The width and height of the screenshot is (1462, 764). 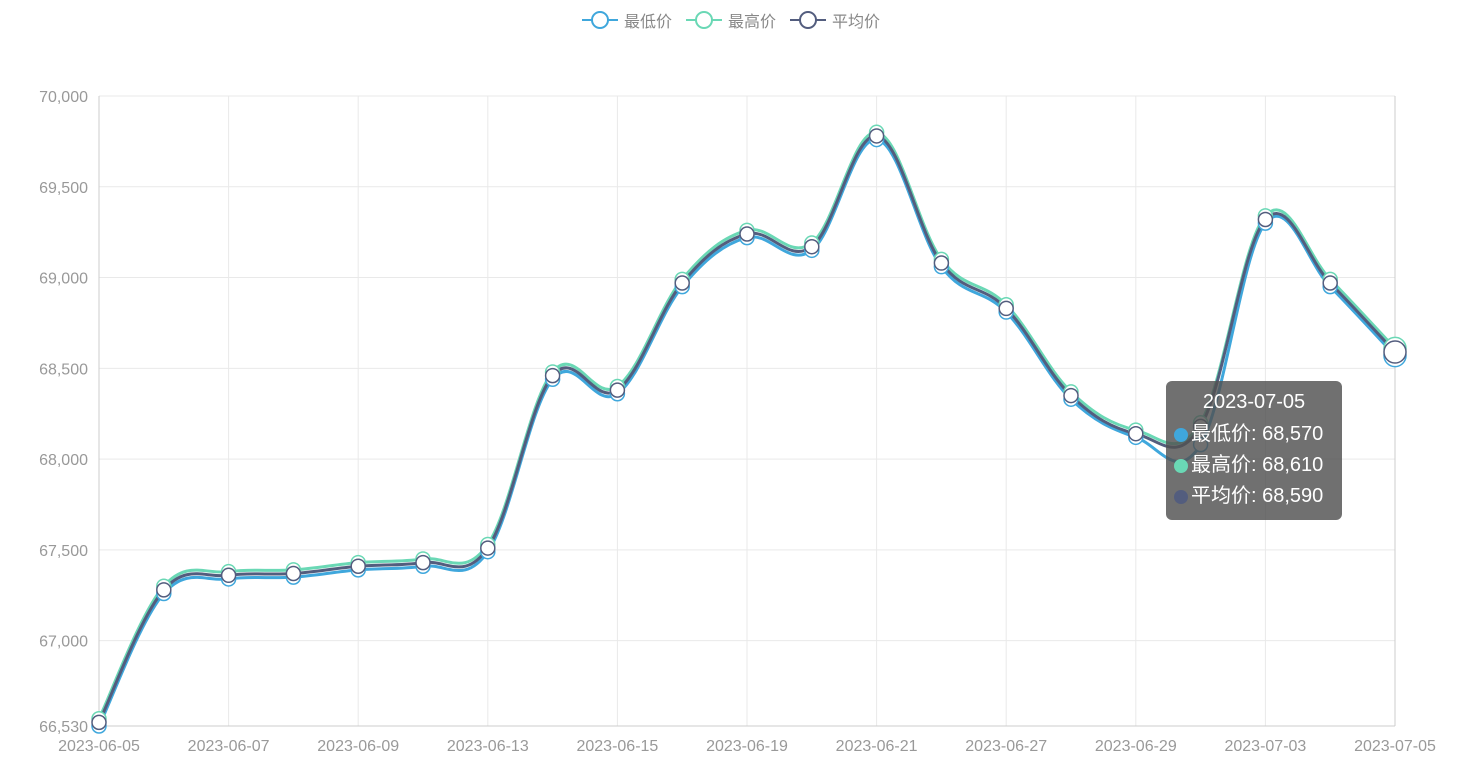 What do you see at coordinates (99, 746) in the screenshot?
I see `x-tick-label: 2023-06-05` at bounding box center [99, 746].